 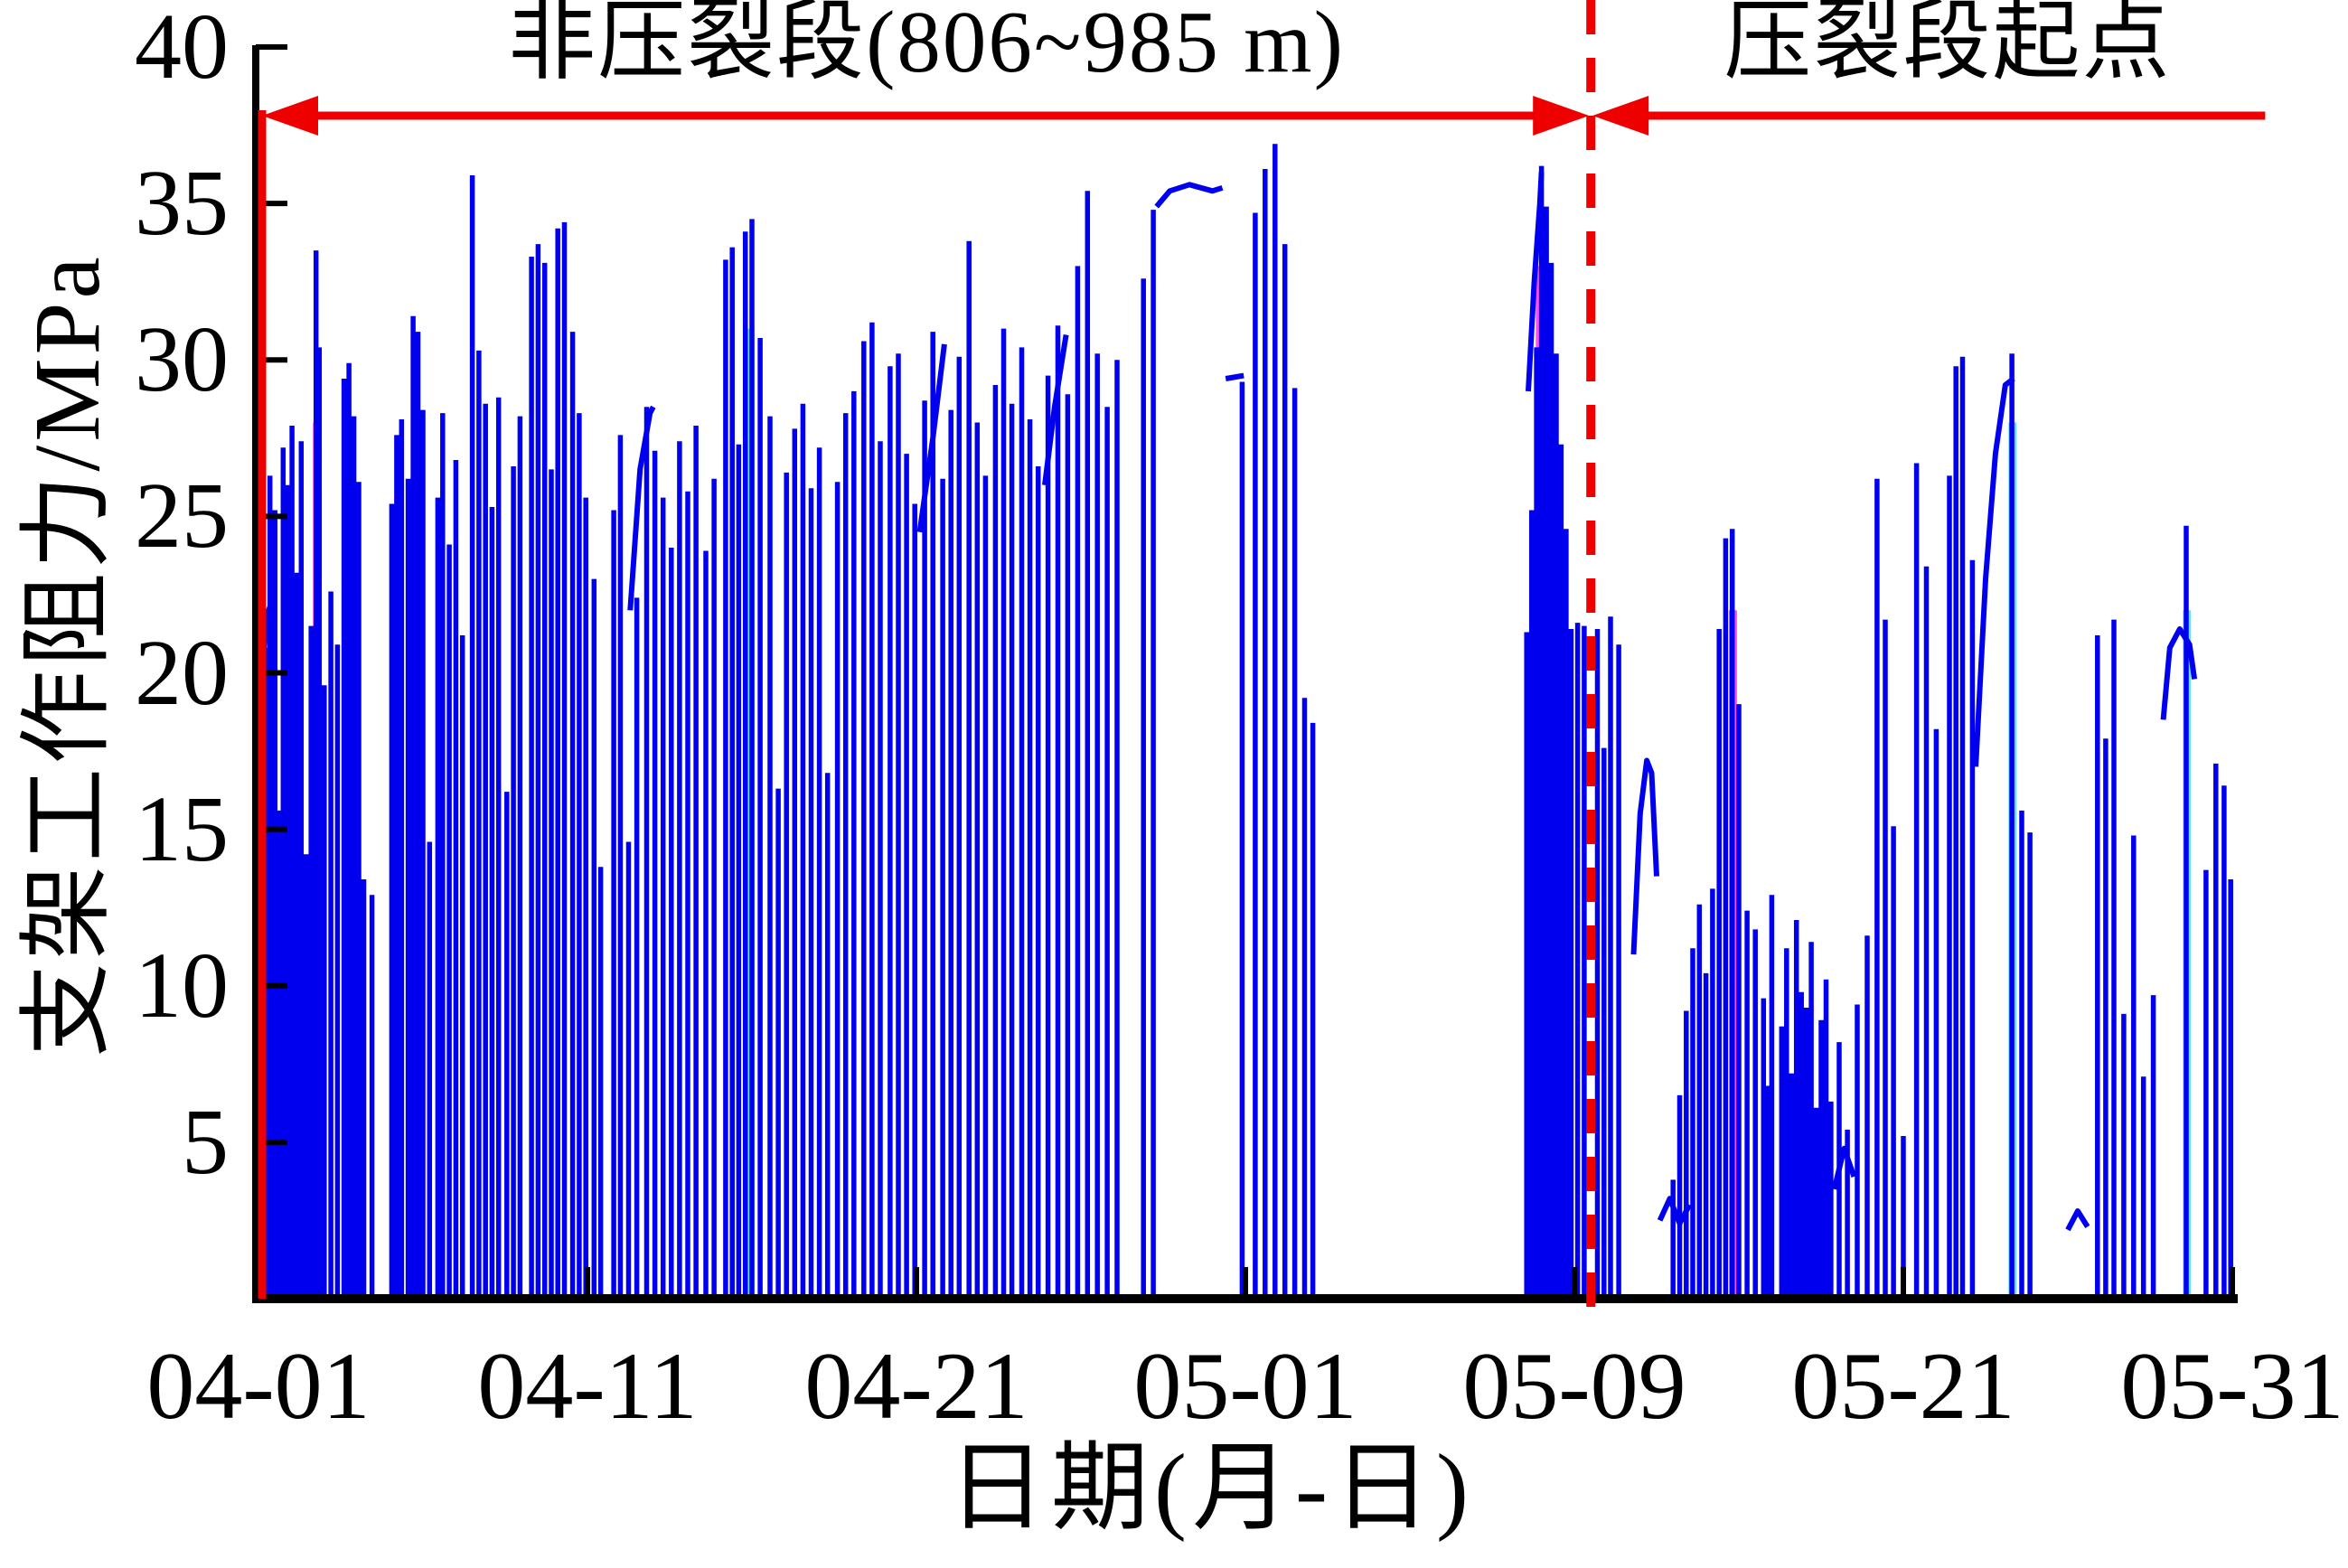 What do you see at coordinates (1211, 1489) in the screenshot?
I see `x-axis-title: 日期(月-日)` at bounding box center [1211, 1489].